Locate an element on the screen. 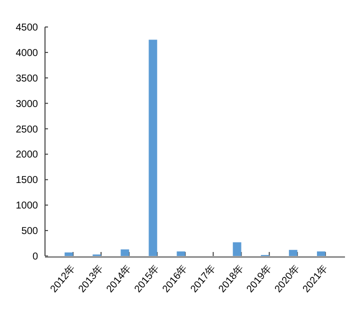 The image size is (360, 331). y-tick-label: 2000 is located at coordinates (27, 155).